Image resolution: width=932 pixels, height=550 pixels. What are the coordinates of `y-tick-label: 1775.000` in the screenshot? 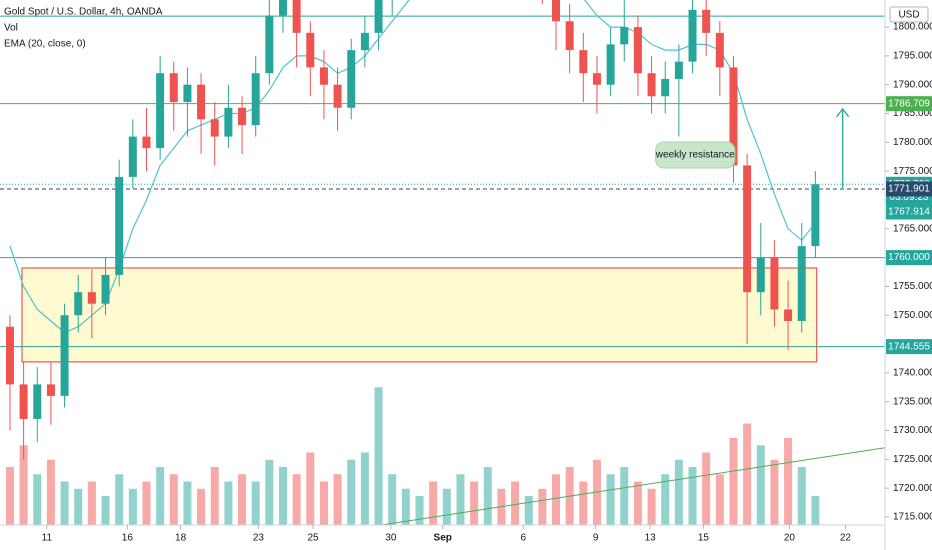 It's located at (912, 171).